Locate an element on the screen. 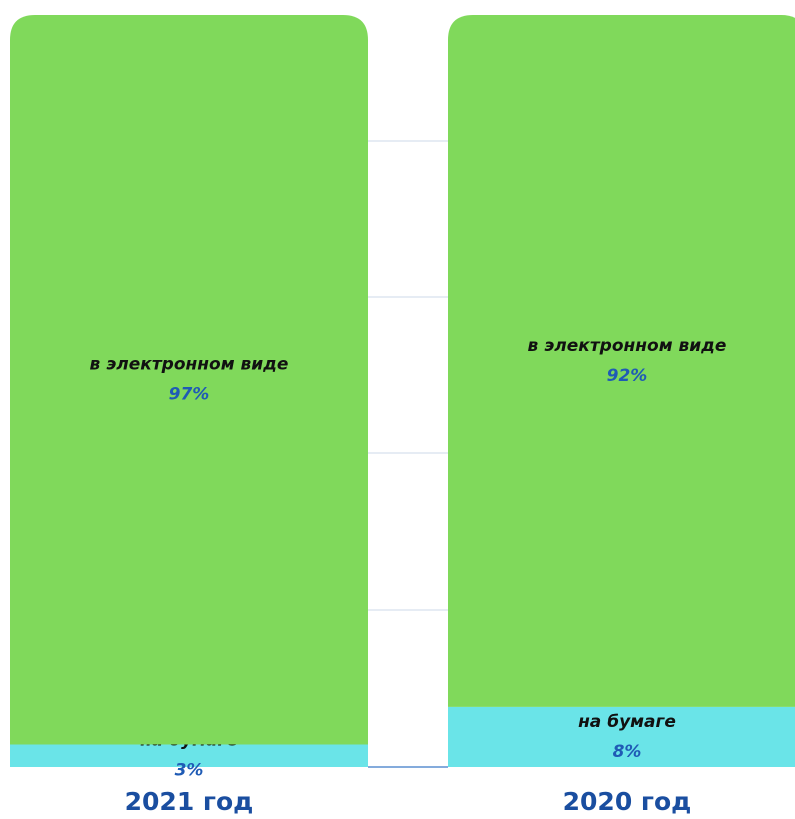  x-tick-label: 2020 год is located at coordinates (627, 801).